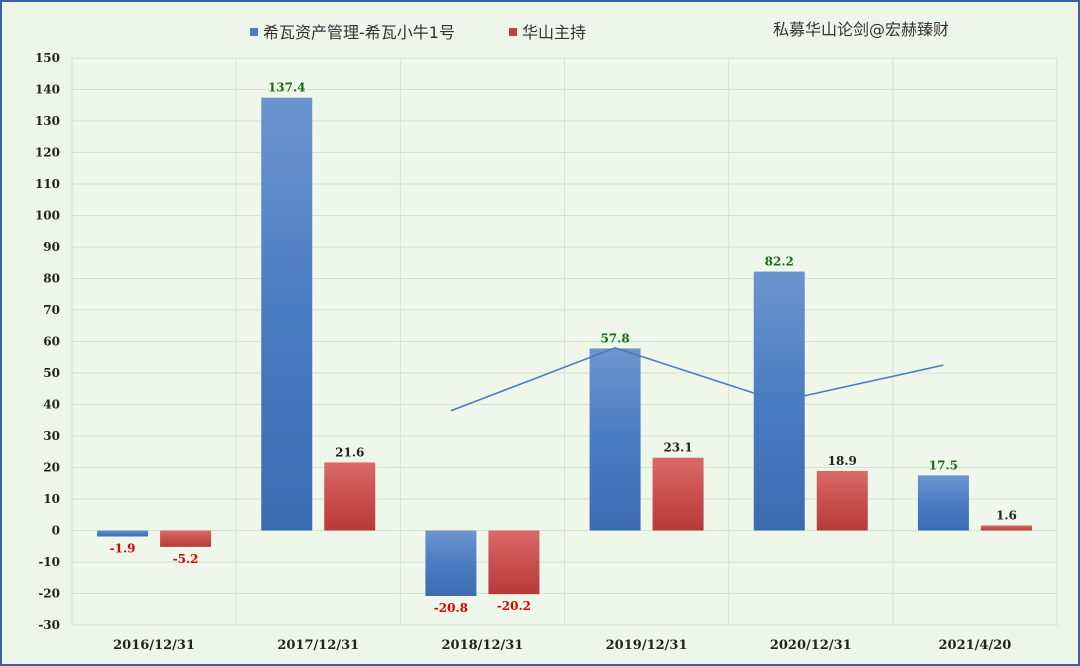 This screenshot has height=666, width=1080. I want to click on legend-label-series-1: 希瓦资产管理-希瓦小牛1号, so click(359, 32).